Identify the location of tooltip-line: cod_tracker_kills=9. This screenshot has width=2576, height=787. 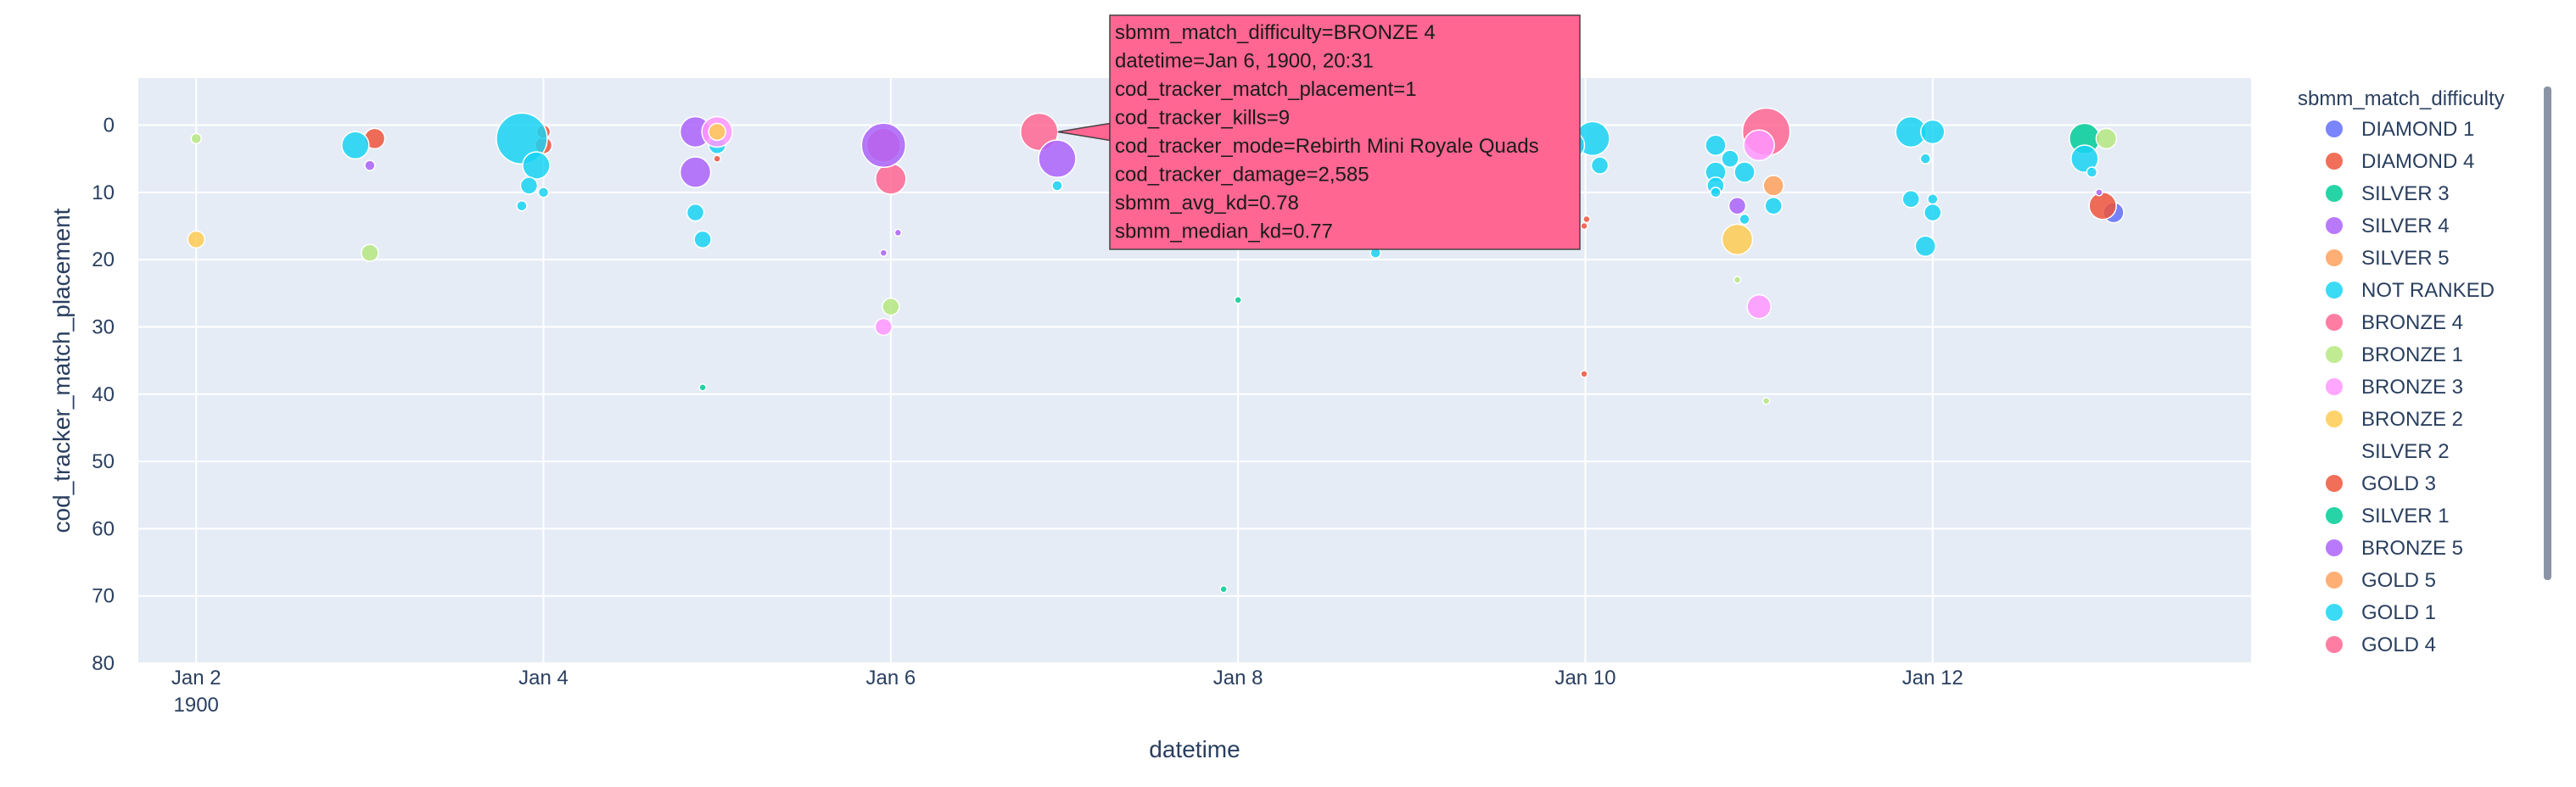
(1202, 118).